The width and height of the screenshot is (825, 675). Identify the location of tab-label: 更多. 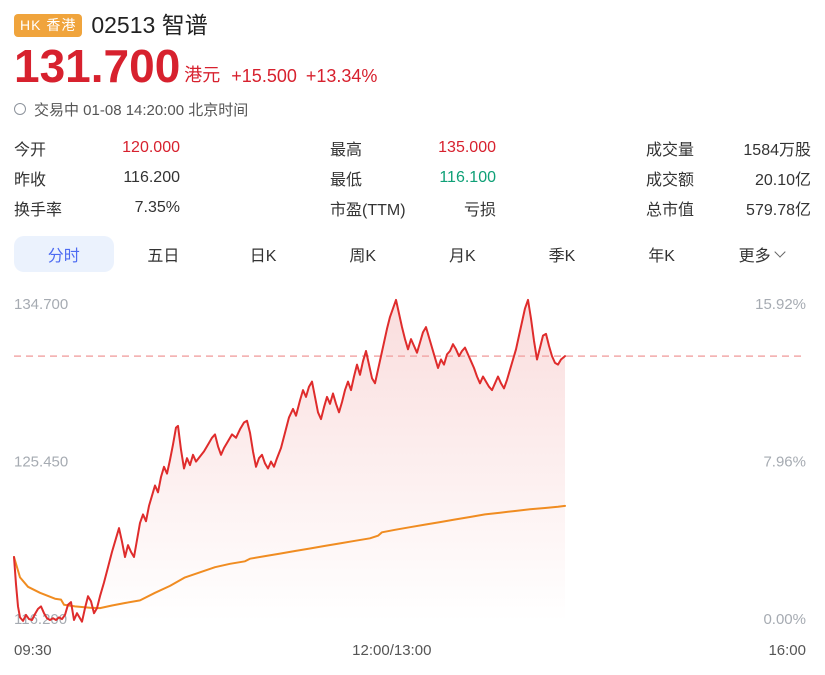
(754, 256).